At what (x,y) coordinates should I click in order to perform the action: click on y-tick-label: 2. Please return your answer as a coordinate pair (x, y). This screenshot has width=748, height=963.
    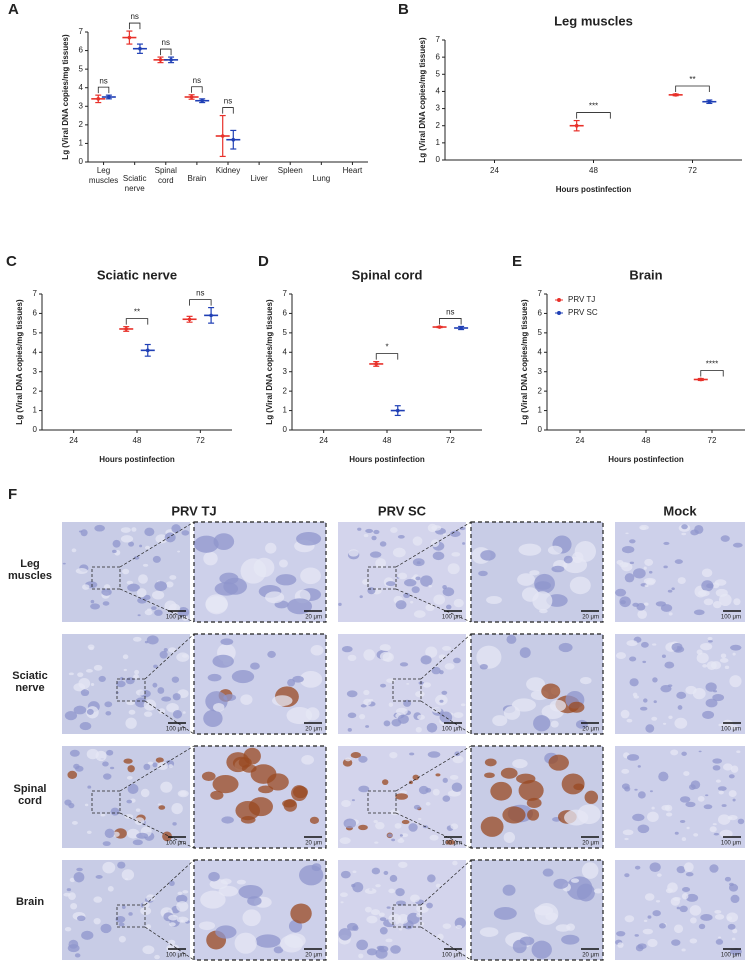
    Looking at the image, I should click on (285, 390).